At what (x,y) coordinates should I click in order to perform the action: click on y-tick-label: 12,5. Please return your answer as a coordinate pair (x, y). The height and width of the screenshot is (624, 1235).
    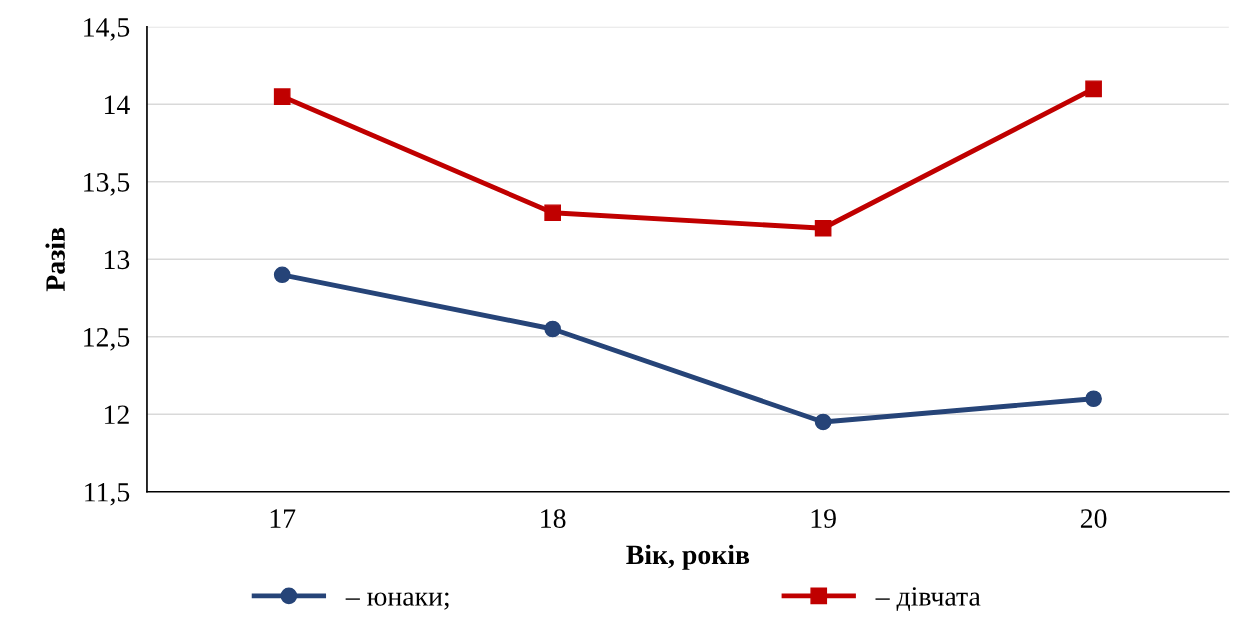
    Looking at the image, I should click on (107, 339).